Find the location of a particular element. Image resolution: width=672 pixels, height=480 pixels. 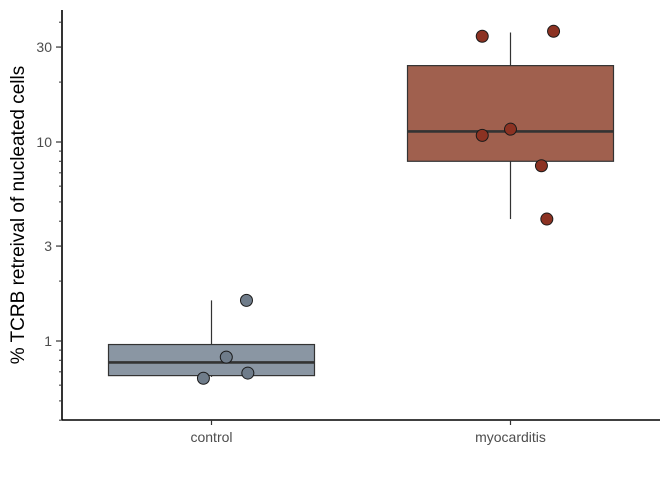

y-axis-title: % TCRB retreival of nucleated cells is located at coordinates (18, 215).